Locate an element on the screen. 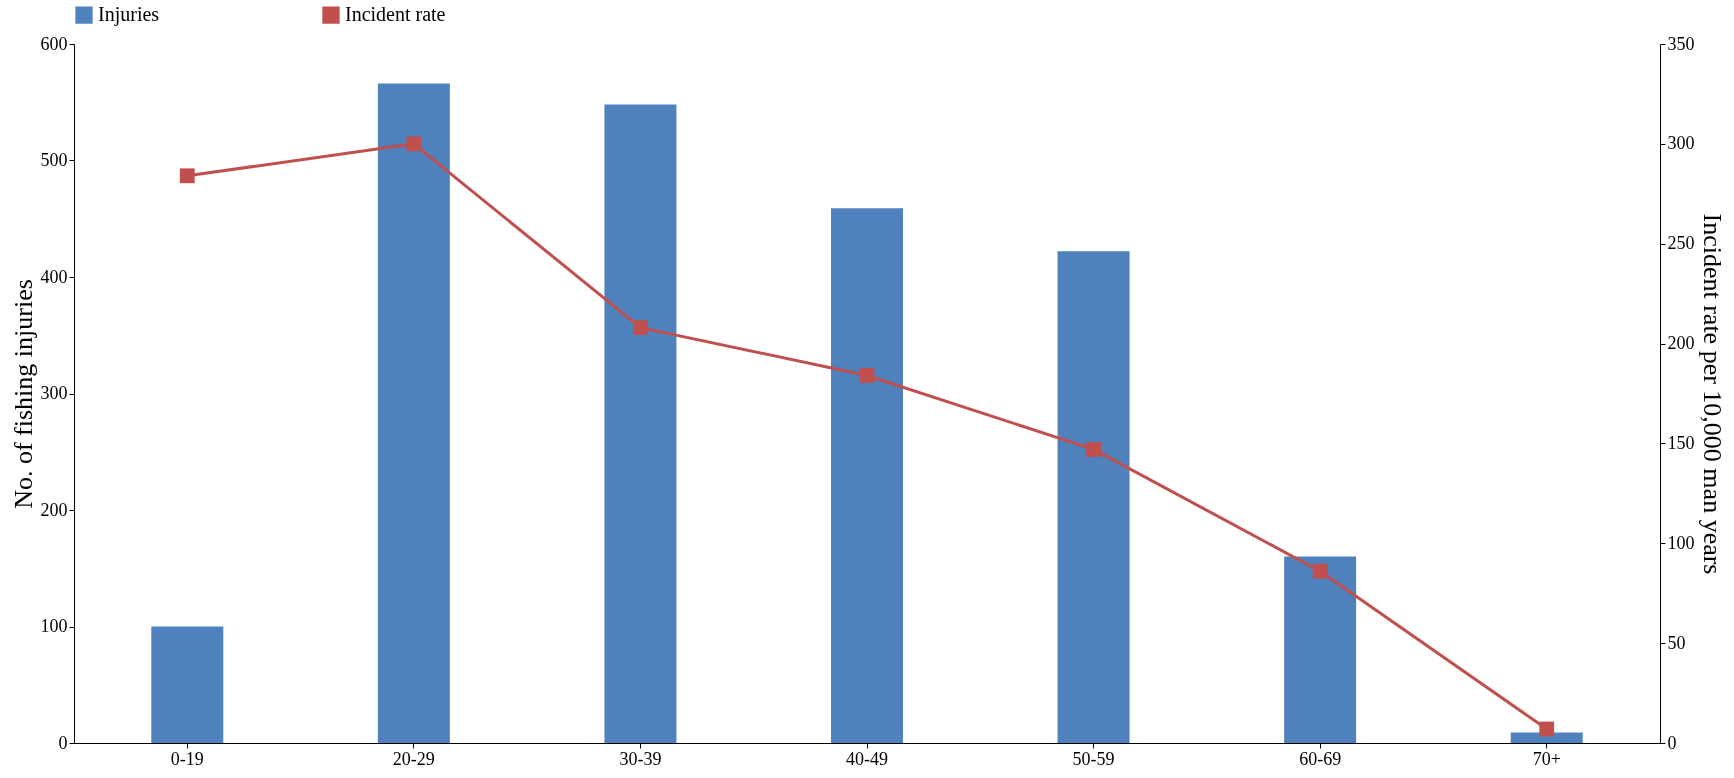 Image resolution: width=1734 pixels, height=778 pixels. x-tick-label: 50-59 is located at coordinates (1093, 758).